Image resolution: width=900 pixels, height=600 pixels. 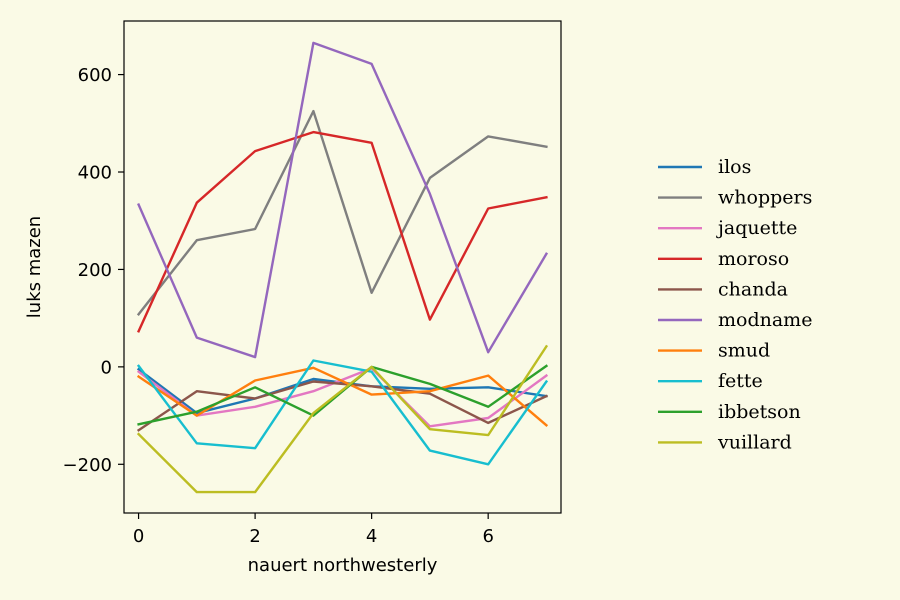 I want to click on x-tick-label: 4, so click(x=371, y=536).